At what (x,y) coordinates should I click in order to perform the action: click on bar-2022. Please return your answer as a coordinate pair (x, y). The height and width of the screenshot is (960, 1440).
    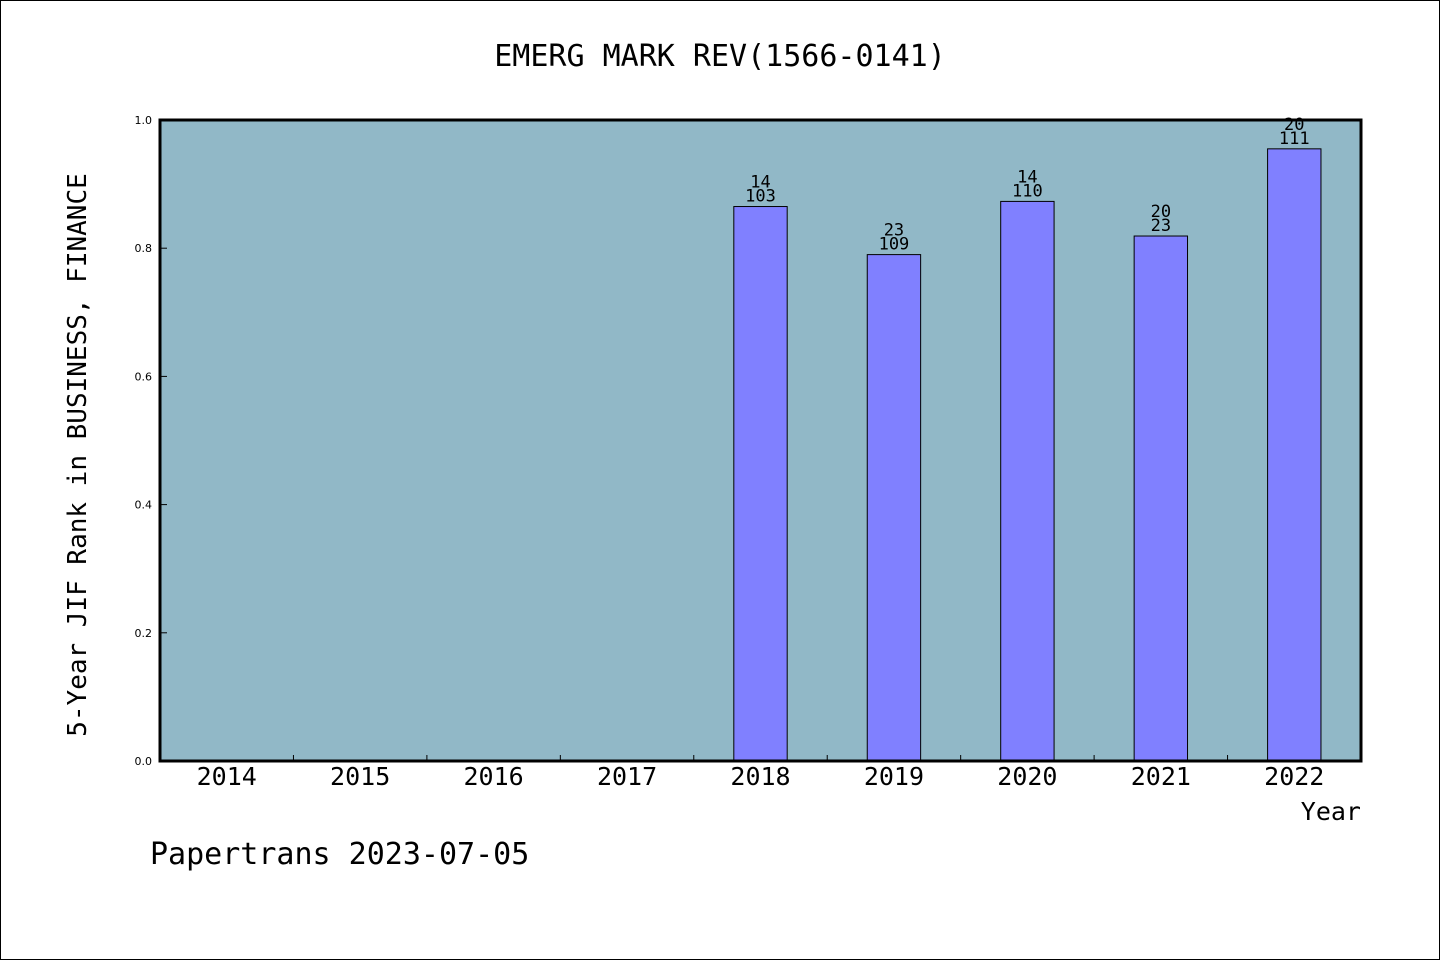
    Looking at the image, I should click on (1294, 455).